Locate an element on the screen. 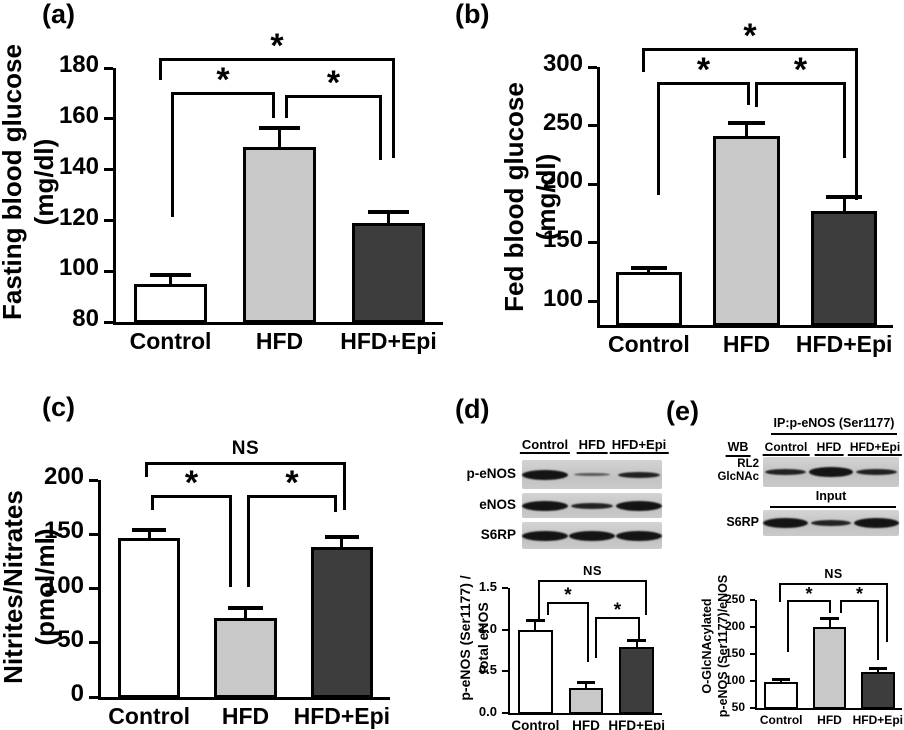 The width and height of the screenshot is (904, 730). blot-row-label: S6RP is located at coordinates (742, 522).